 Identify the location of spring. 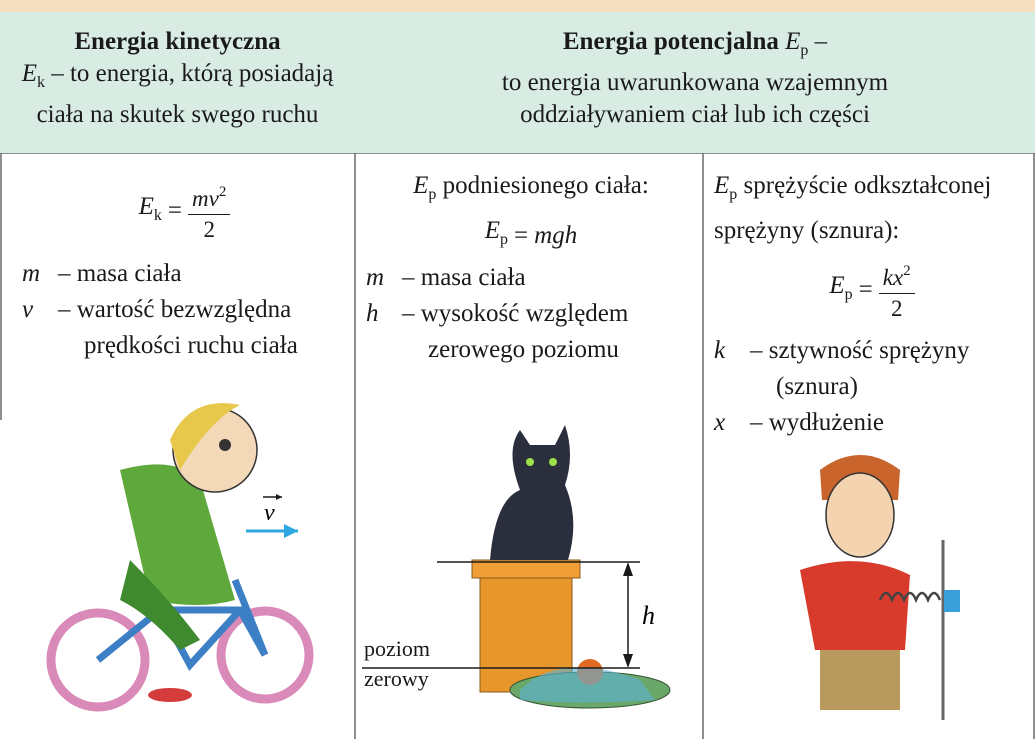
(910, 597).